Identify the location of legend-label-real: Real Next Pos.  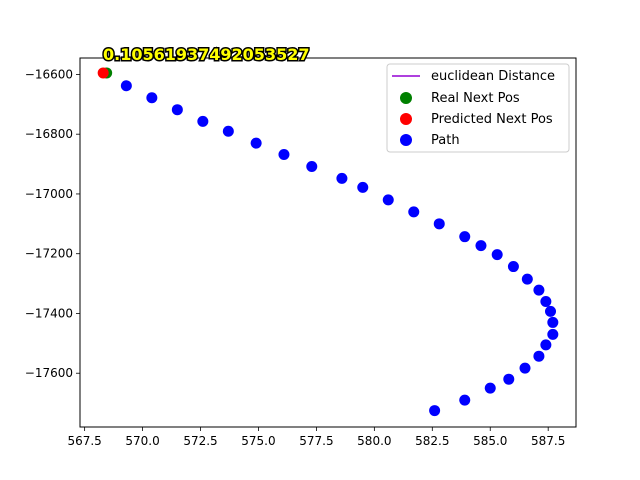
(475, 98).